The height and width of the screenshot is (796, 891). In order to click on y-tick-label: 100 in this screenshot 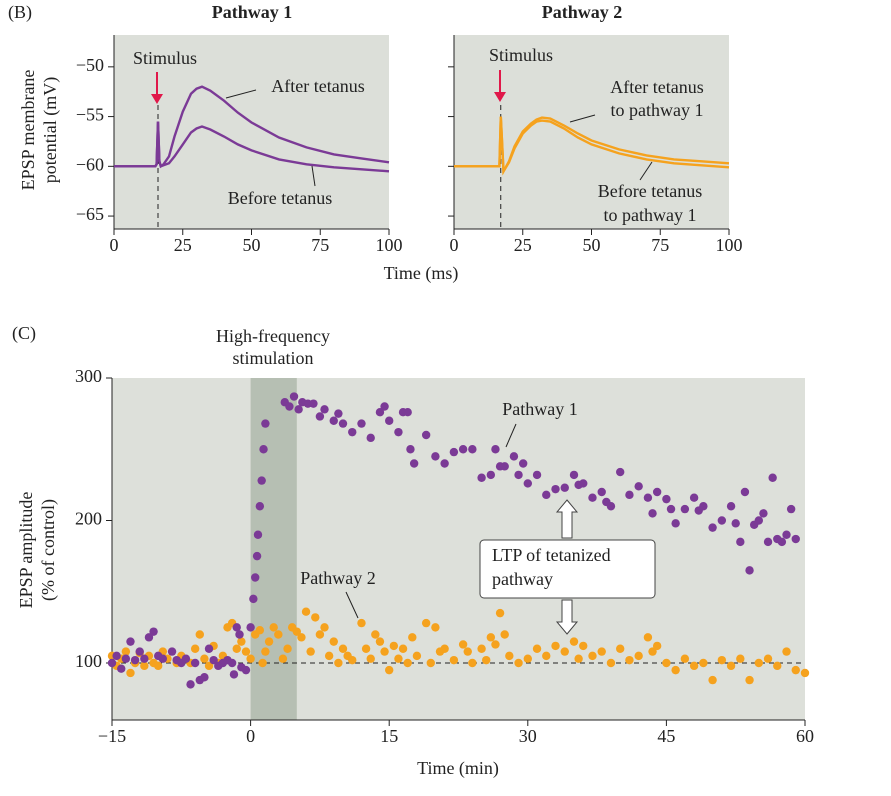, I will do `click(88, 661)`.